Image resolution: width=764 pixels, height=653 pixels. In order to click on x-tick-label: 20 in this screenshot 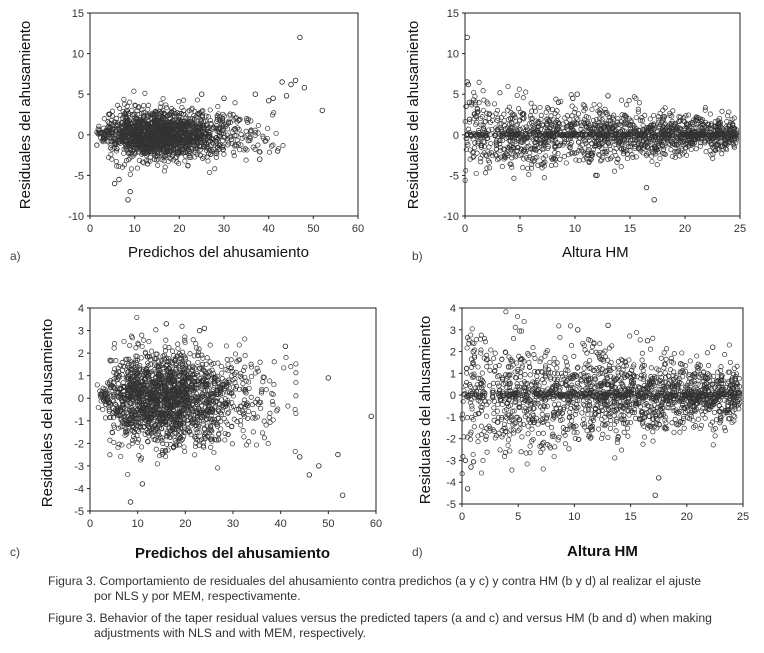, I will do `click(179, 229)`.